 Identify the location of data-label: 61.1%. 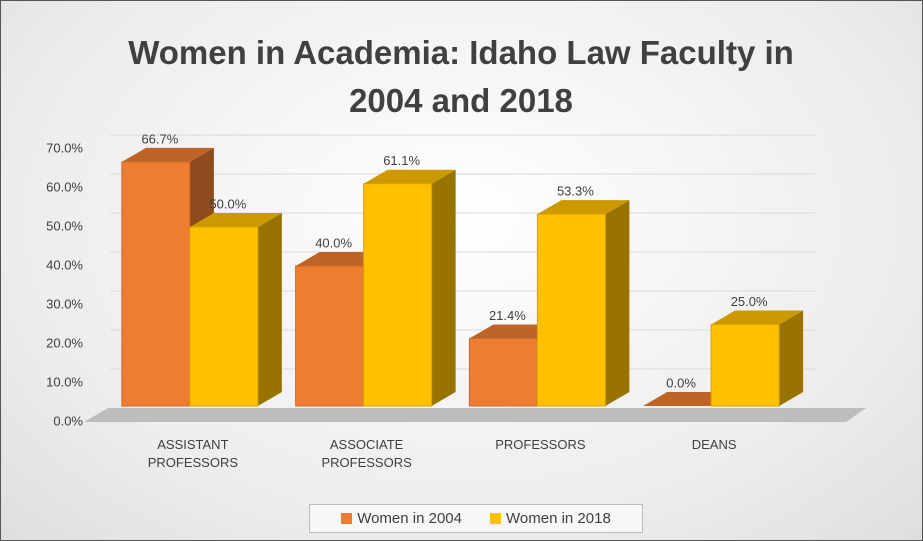
(401, 160).